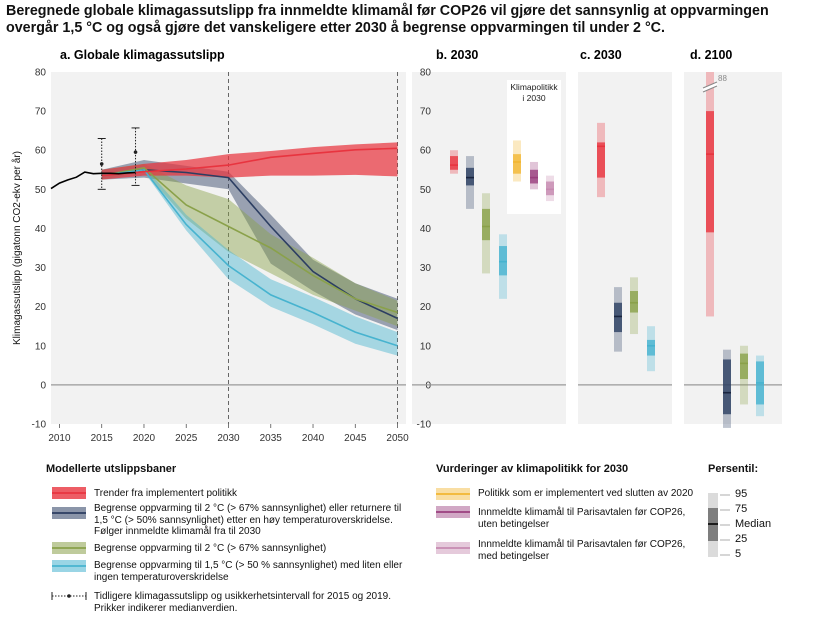  Describe the element at coordinates (503, 261) in the screenshot. I see `panel-b-box-cyan-p25-p75` at that location.